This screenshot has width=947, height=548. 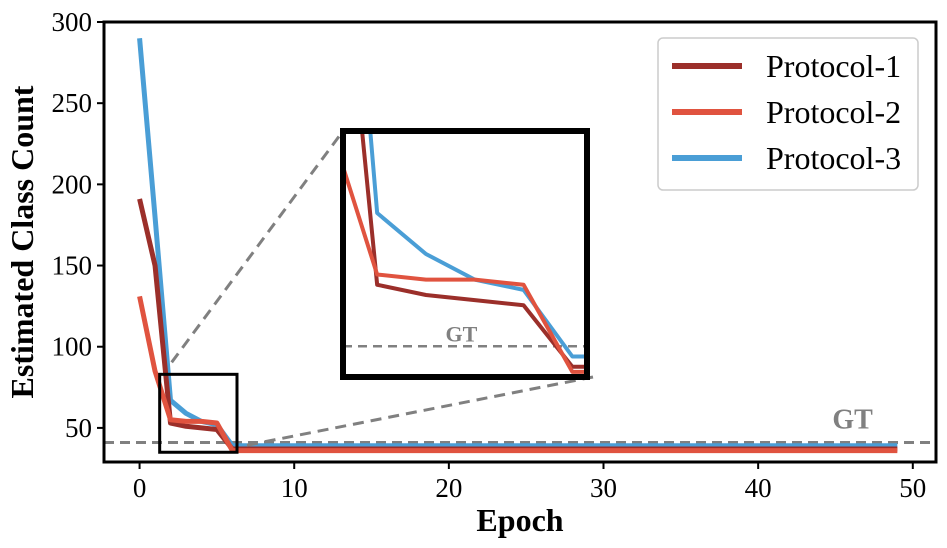 I want to click on inset-connector-top, so click(x=257, y=247).